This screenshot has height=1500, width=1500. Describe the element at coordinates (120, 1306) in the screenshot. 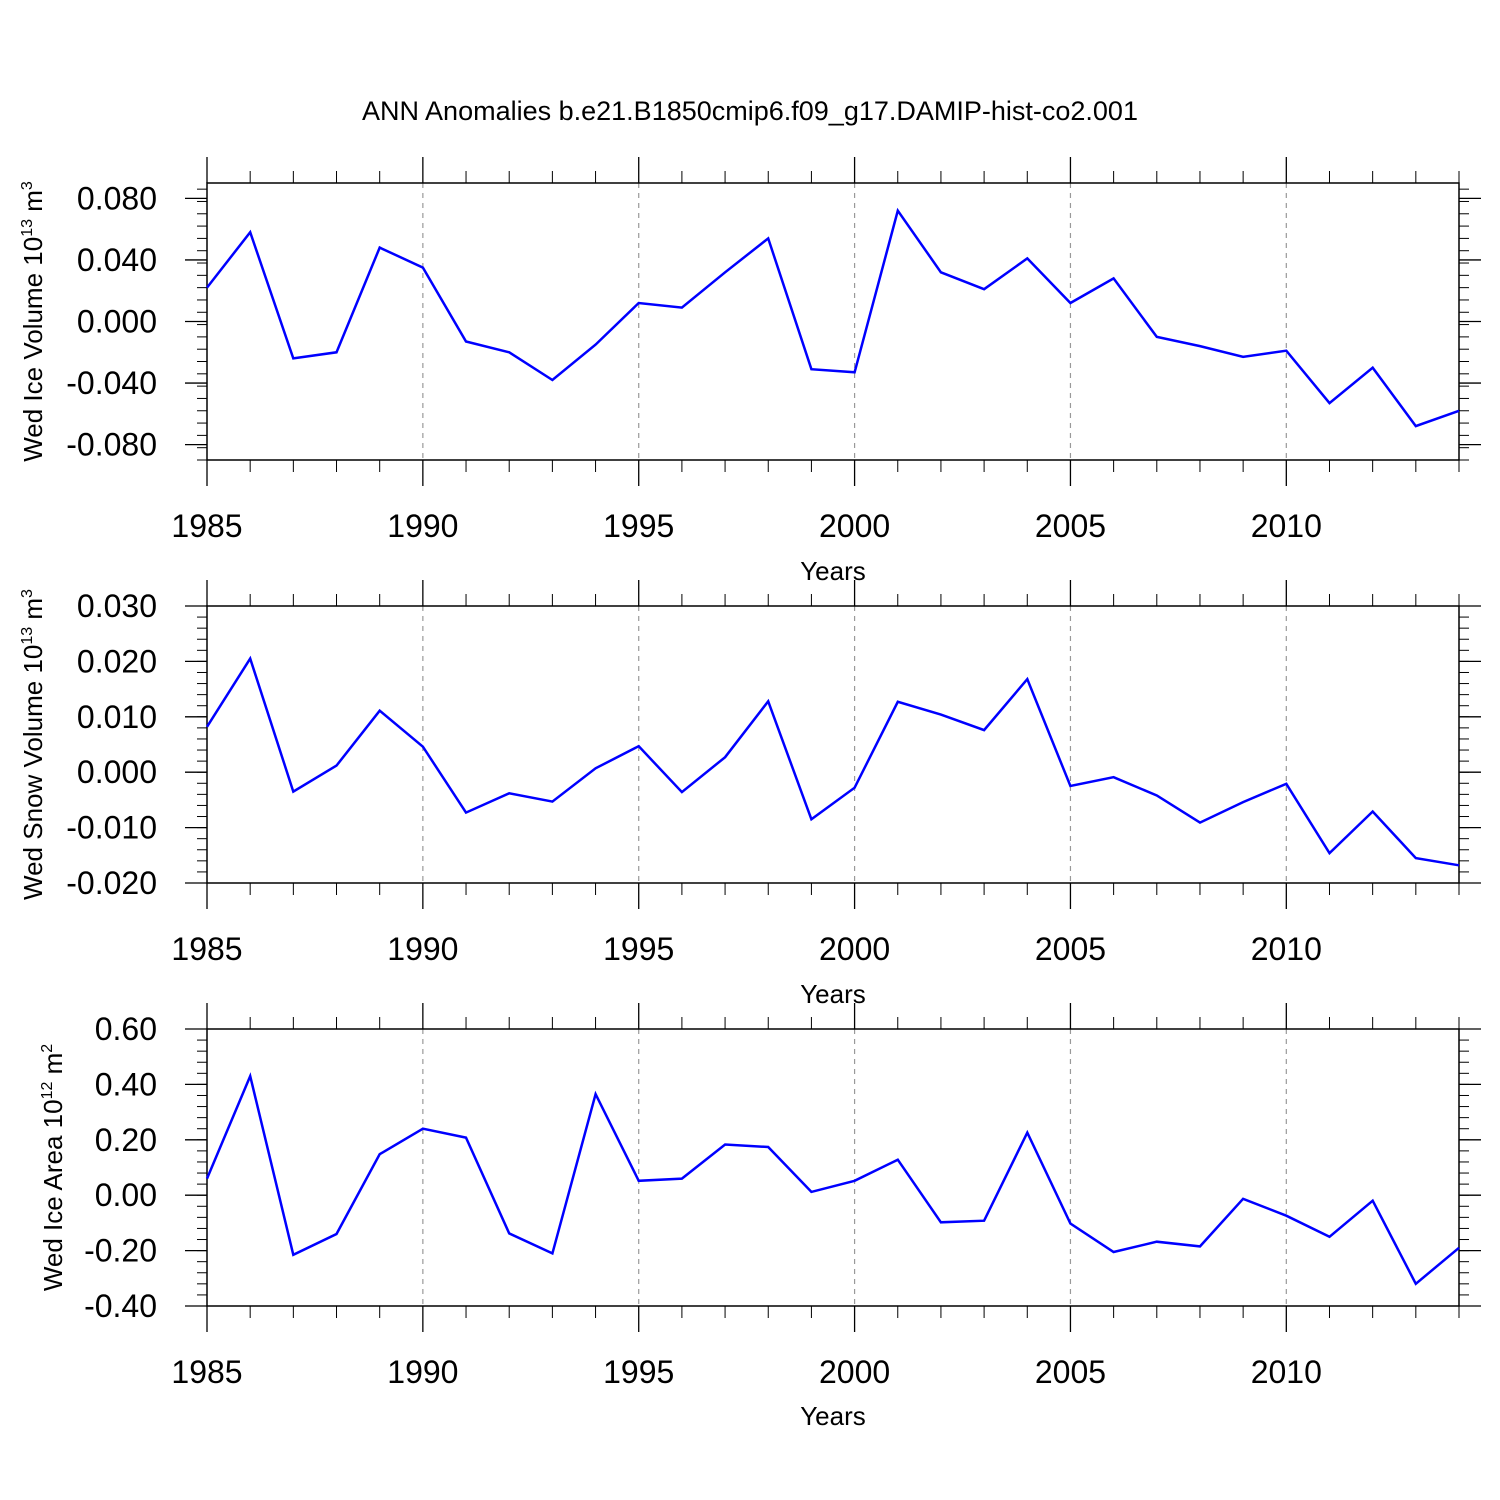

I see `y-tick-label: -0.40` at that location.